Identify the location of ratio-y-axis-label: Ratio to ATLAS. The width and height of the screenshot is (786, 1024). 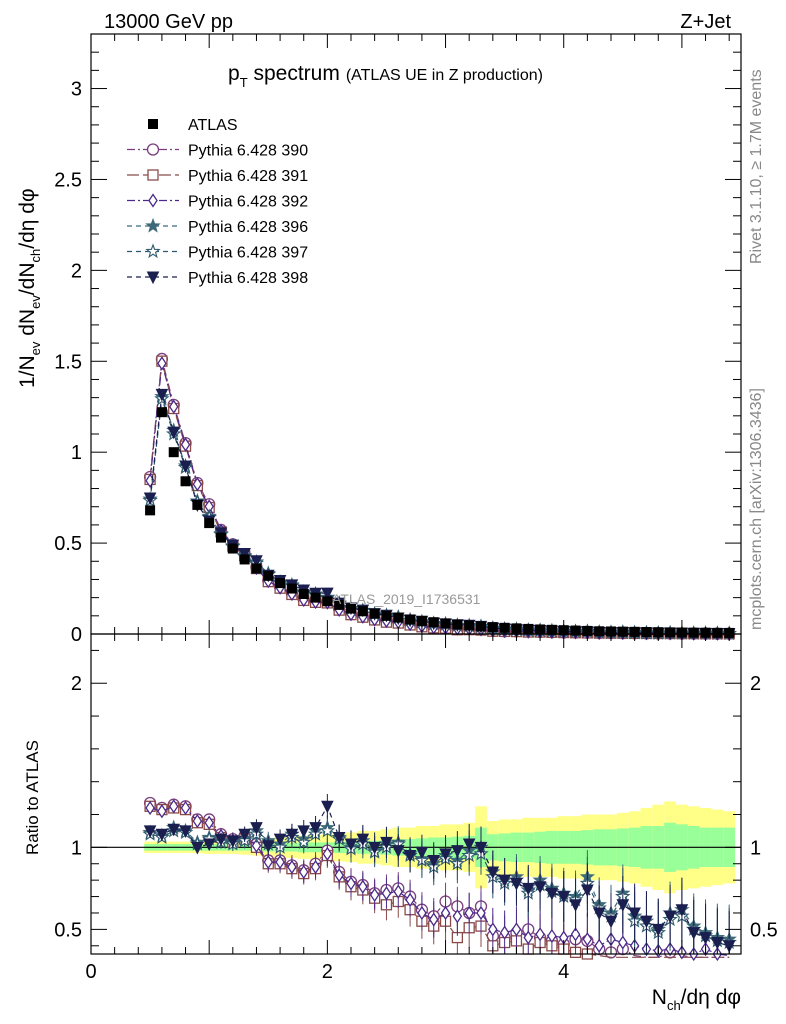
(32, 797).